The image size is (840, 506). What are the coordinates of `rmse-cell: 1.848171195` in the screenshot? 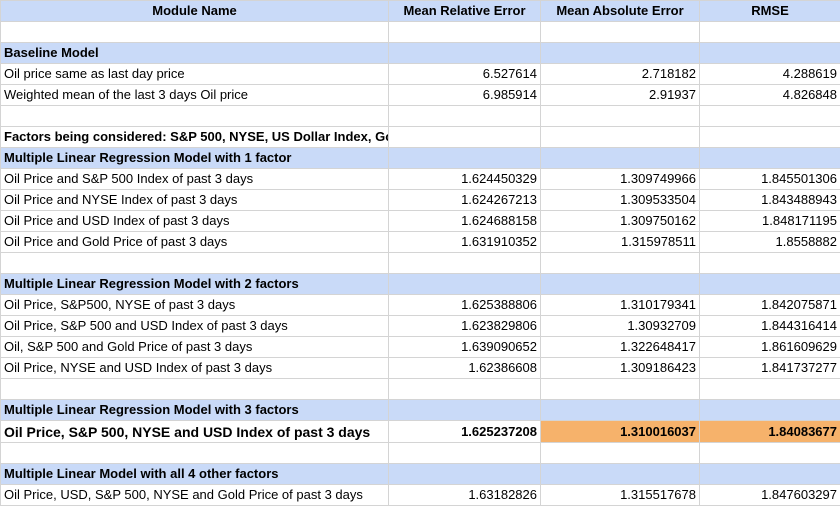 It's located at (770, 221).